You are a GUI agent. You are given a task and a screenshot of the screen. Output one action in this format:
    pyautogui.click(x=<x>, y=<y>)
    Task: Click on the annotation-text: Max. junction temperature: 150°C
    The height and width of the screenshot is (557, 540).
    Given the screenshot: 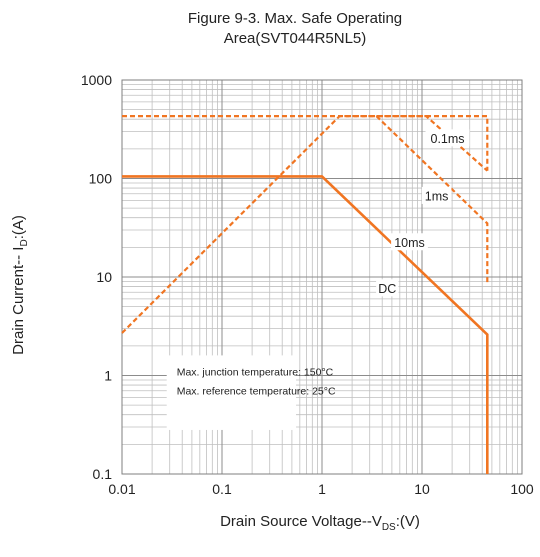 What is the action you would take?
    pyautogui.click(x=255, y=372)
    